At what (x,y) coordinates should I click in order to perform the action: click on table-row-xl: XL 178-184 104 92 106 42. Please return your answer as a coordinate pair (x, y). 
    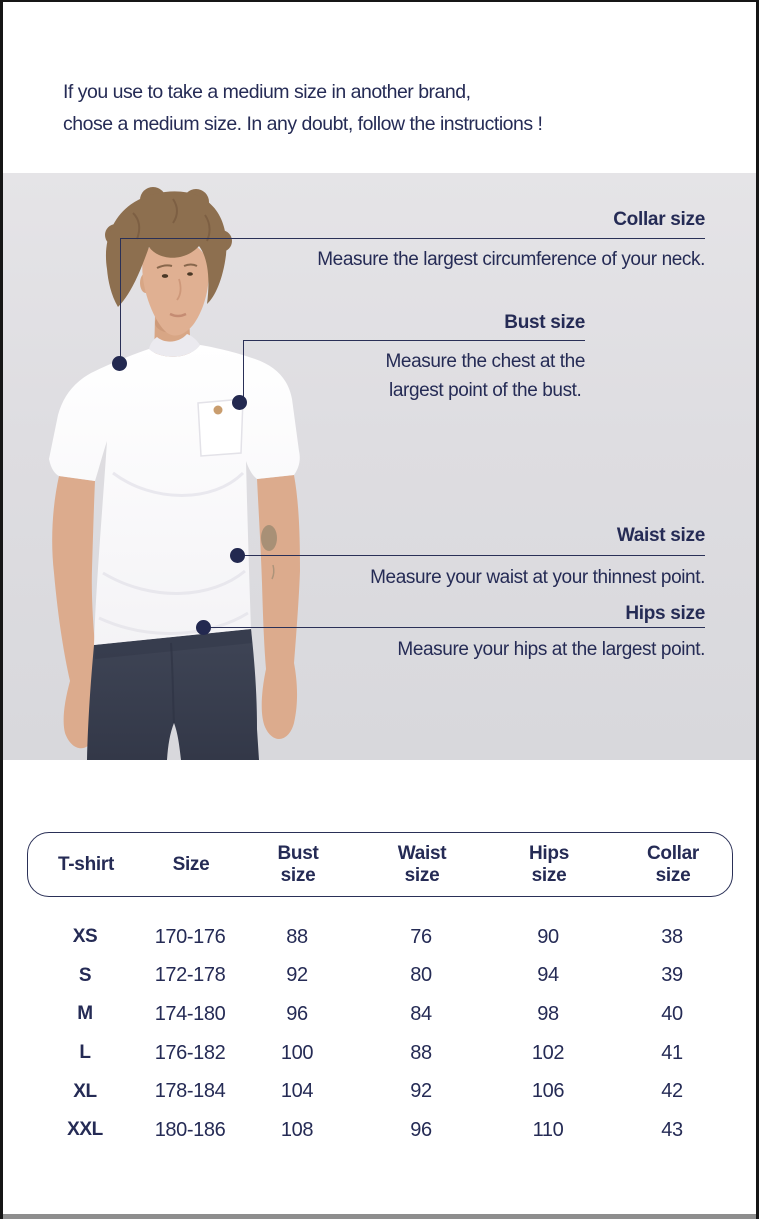
    Looking at the image, I should click on (378, 1091).